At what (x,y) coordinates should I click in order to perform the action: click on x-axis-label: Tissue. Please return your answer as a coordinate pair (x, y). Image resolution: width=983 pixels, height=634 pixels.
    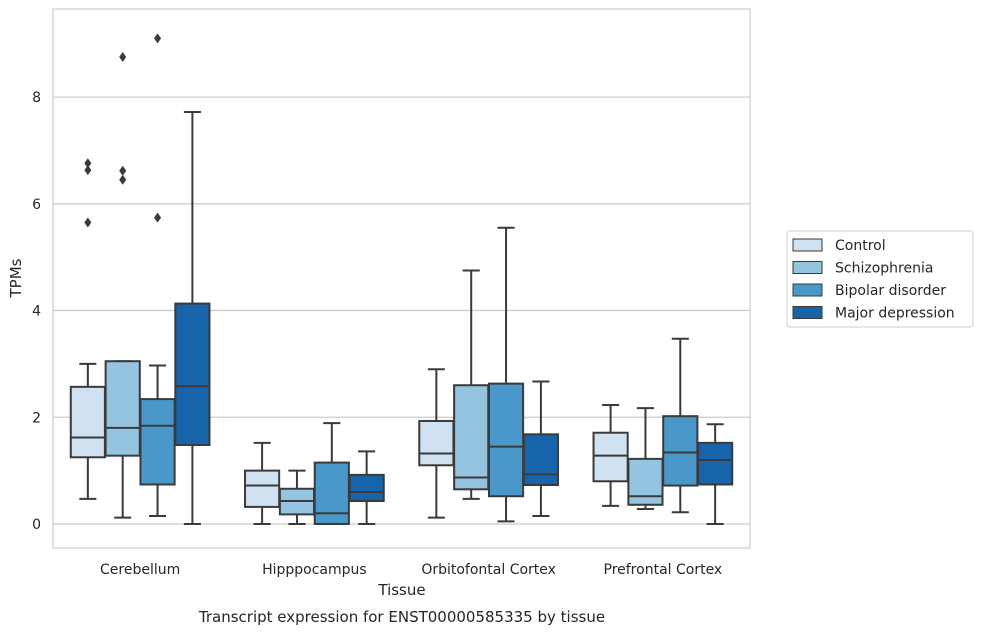
    Looking at the image, I should click on (401, 590).